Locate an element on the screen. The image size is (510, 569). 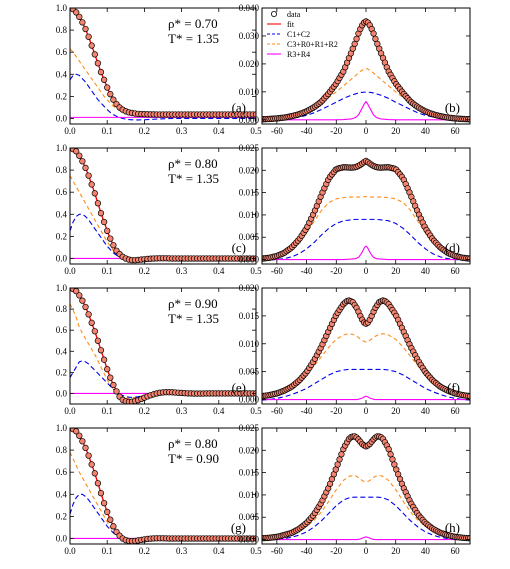
y-tick-label-b-4: 0.040 is located at coordinates (249, 8).